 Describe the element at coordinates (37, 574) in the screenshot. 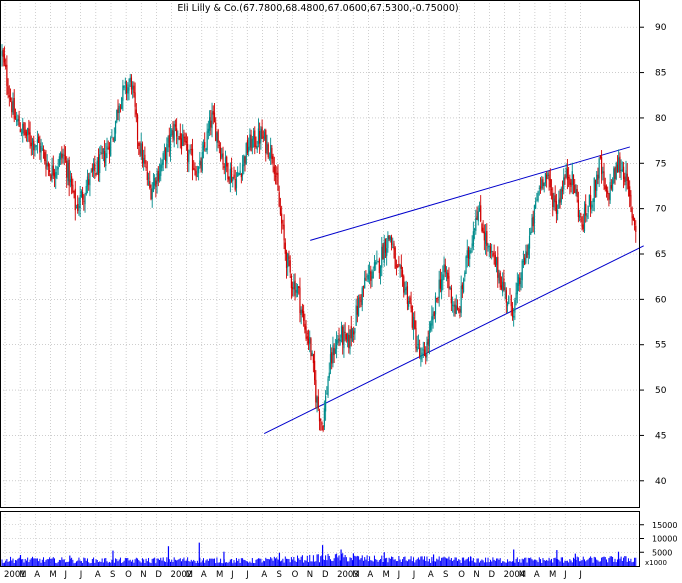

I see `time-tick-label: A` at that location.